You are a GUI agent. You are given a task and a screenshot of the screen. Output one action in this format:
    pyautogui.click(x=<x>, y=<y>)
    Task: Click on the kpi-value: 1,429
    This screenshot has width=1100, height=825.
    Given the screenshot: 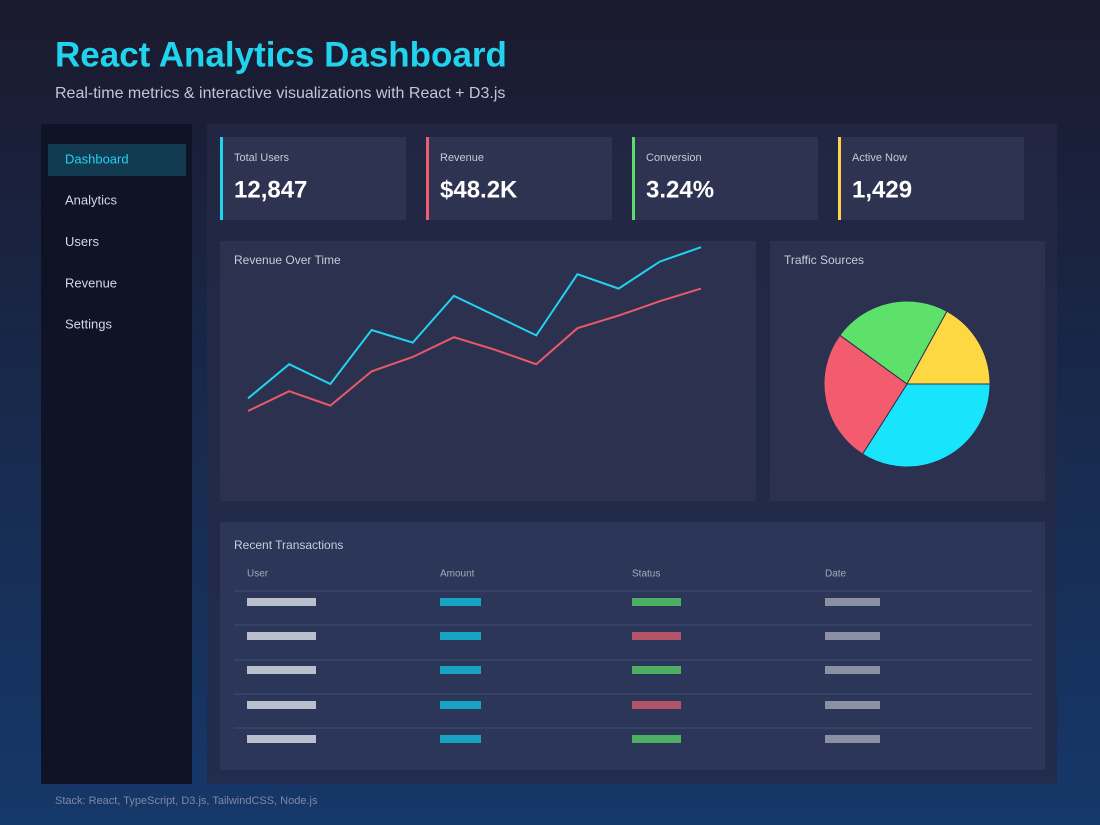 What is the action you would take?
    pyautogui.click(x=882, y=189)
    